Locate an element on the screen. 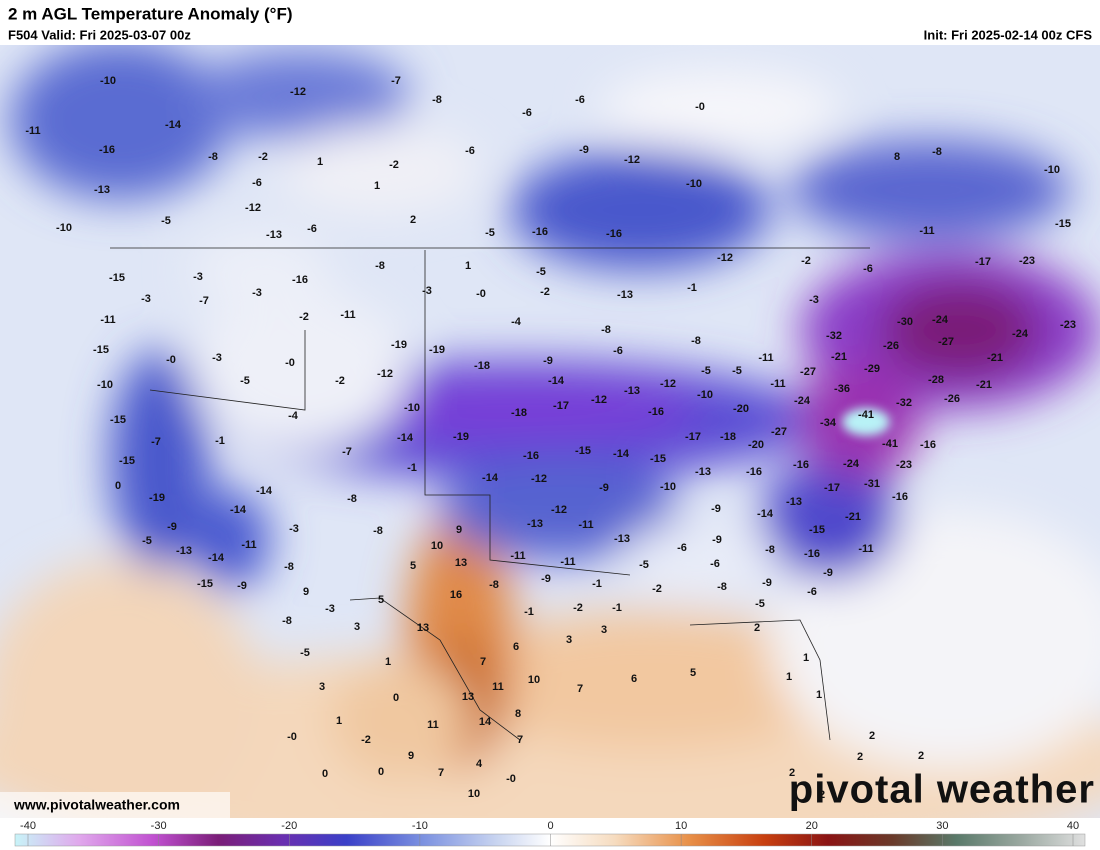 This screenshot has height=850, width=1100. anomaly-label: -26 is located at coordinates (952, 399).